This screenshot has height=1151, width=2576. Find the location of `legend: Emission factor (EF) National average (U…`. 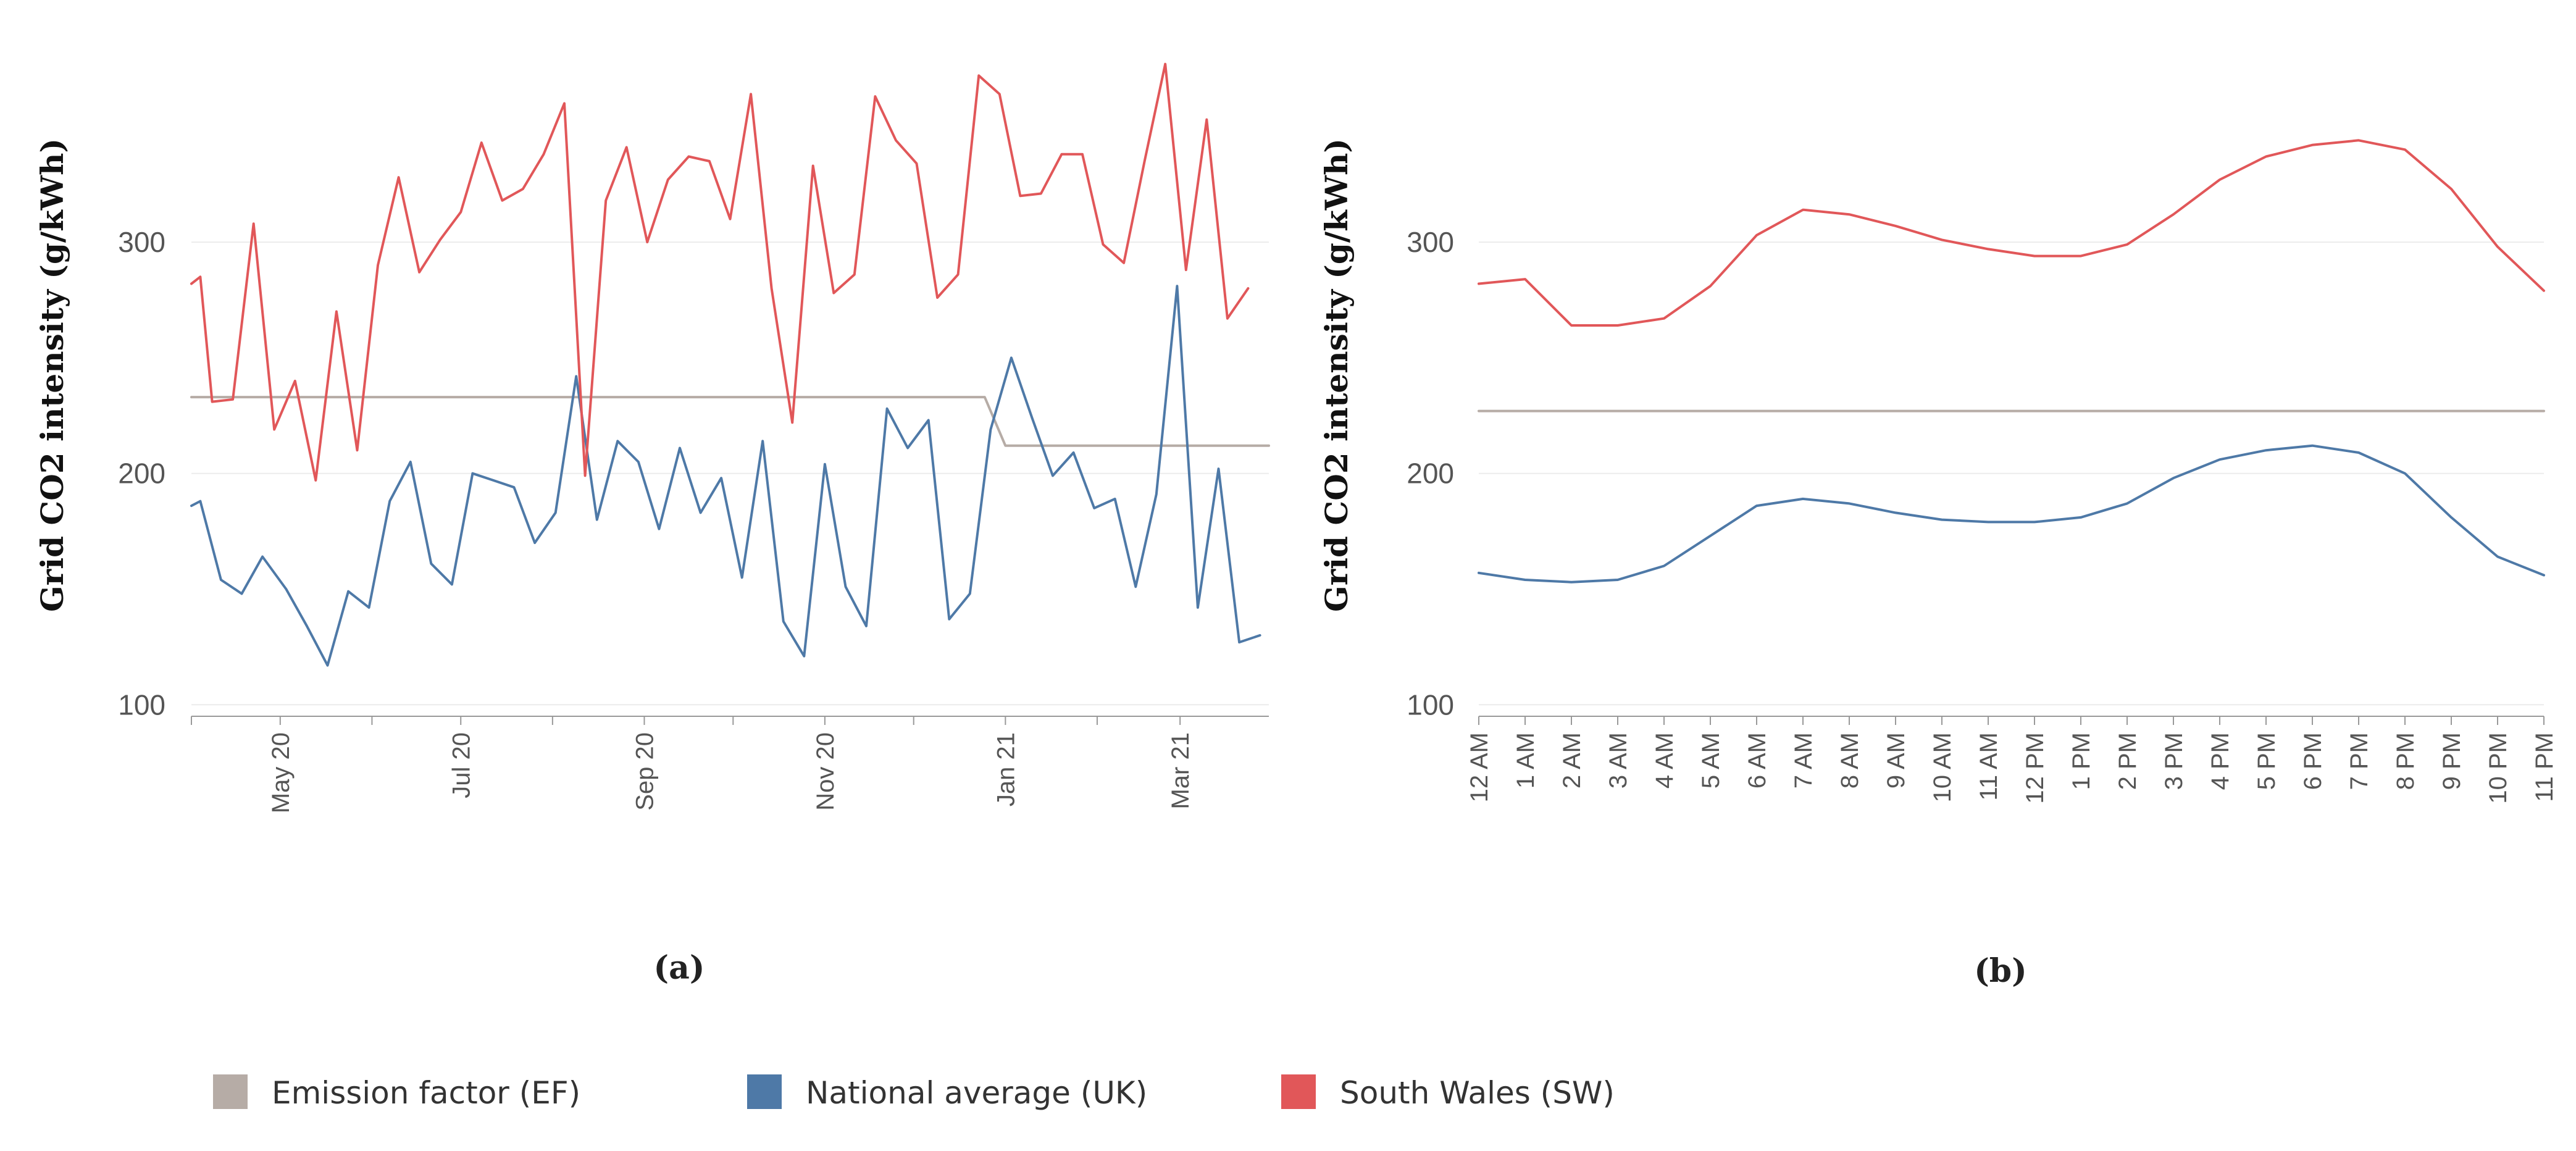

legend: Emission factor (EF) National average (U… is located at coordinates (914, 1093).